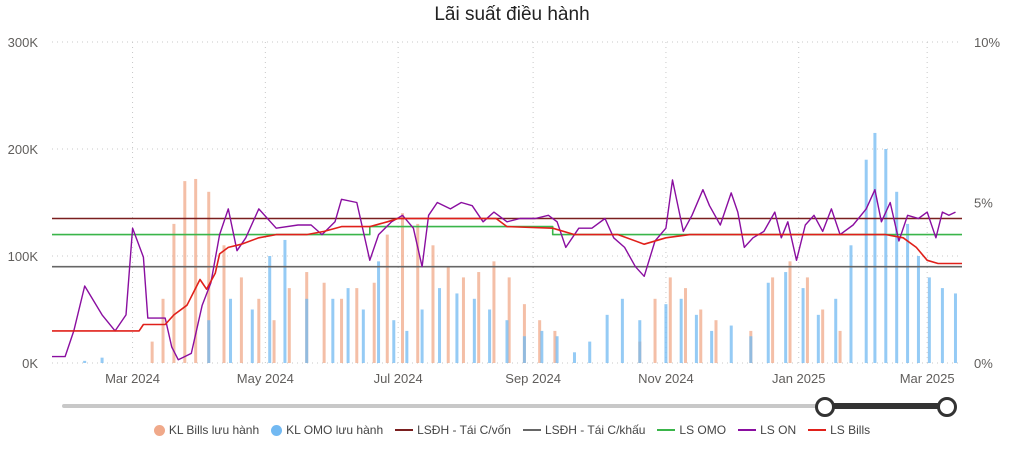  Describe the element at coordinates (983, 203) in the screenshot. I see `y-right-tick-label: 5%` at that location.